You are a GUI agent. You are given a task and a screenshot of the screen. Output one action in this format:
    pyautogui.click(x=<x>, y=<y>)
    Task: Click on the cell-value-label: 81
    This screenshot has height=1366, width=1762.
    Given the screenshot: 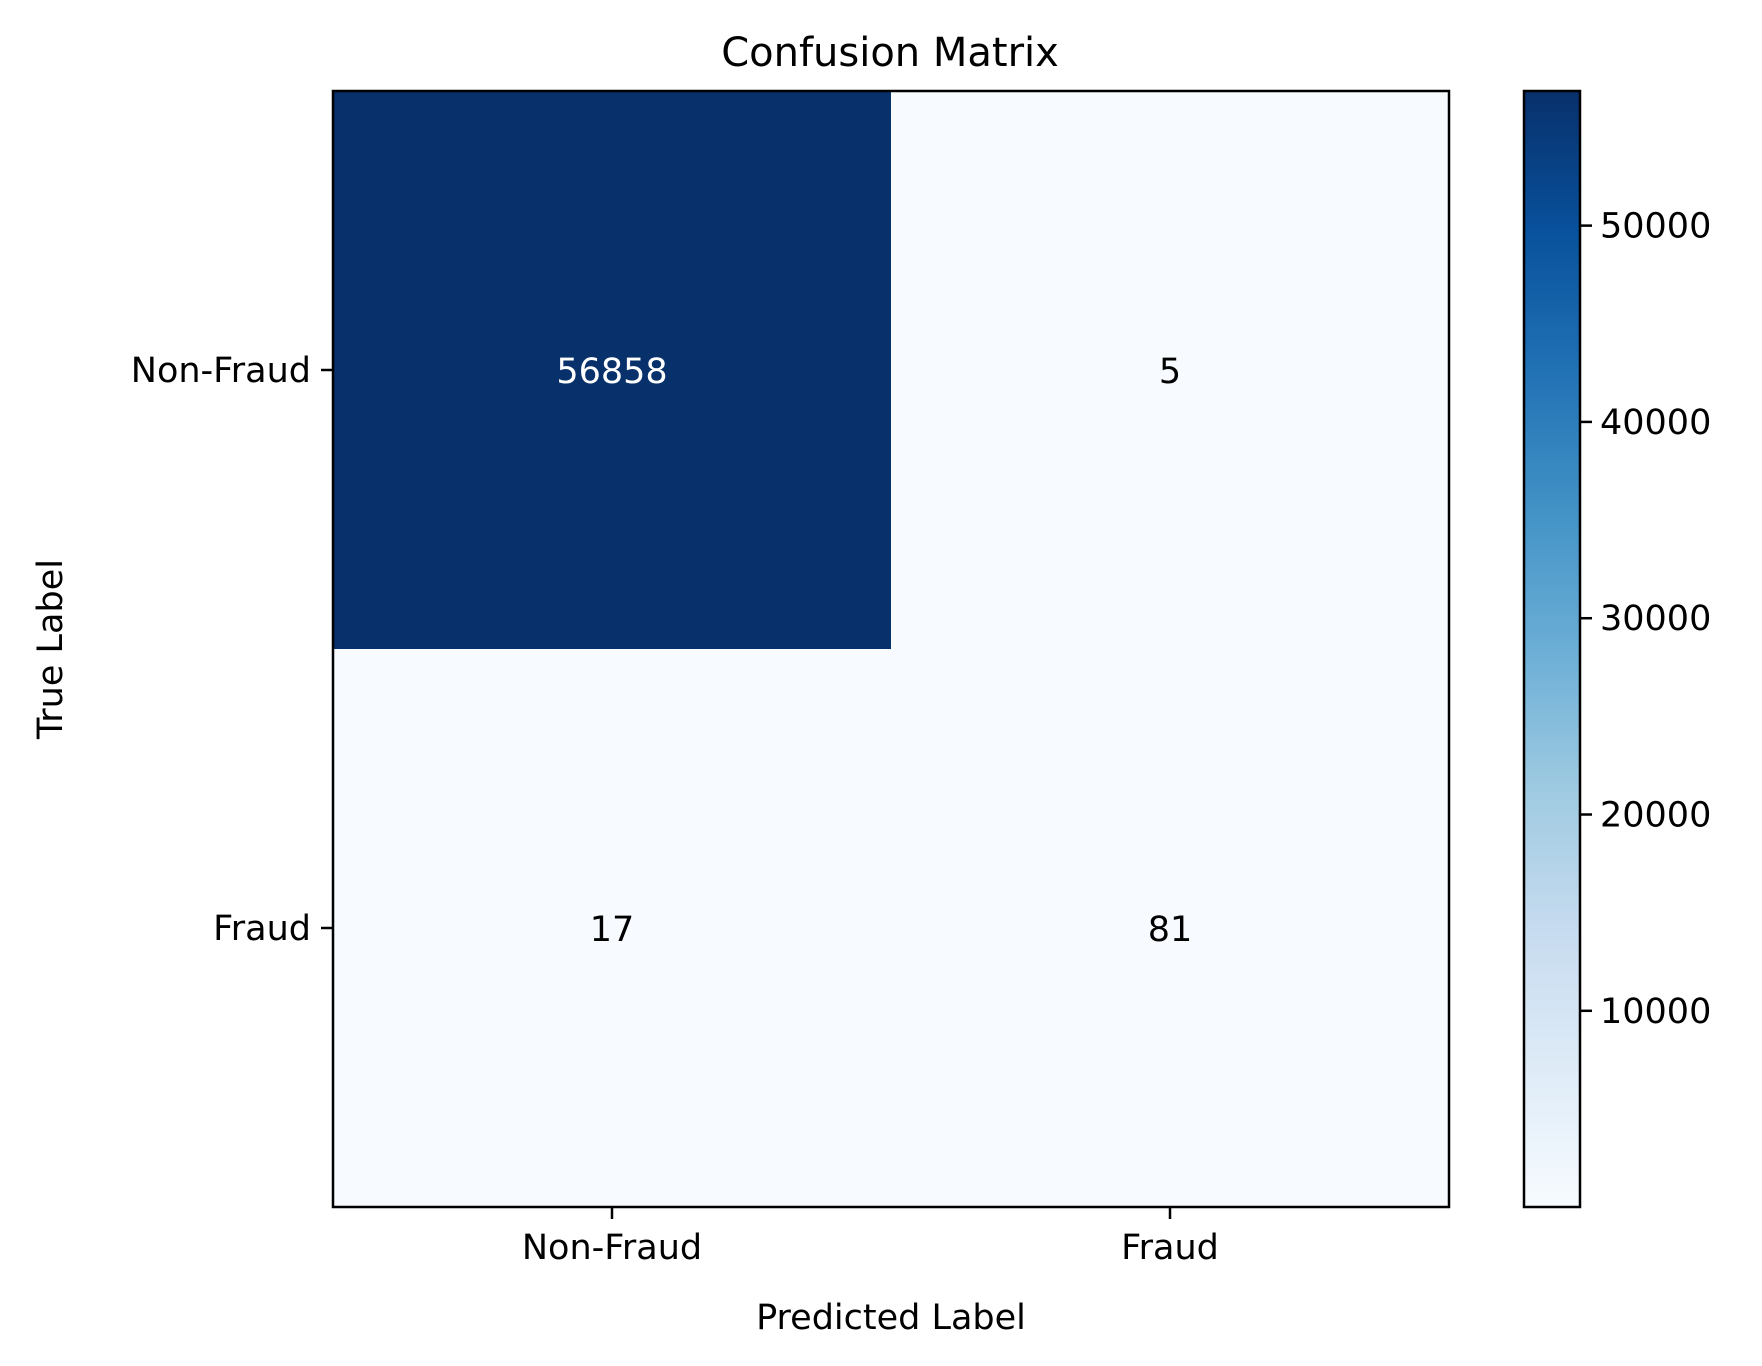 What is the action you would take?
    pyautogui.click(x=1170, y=930)
    